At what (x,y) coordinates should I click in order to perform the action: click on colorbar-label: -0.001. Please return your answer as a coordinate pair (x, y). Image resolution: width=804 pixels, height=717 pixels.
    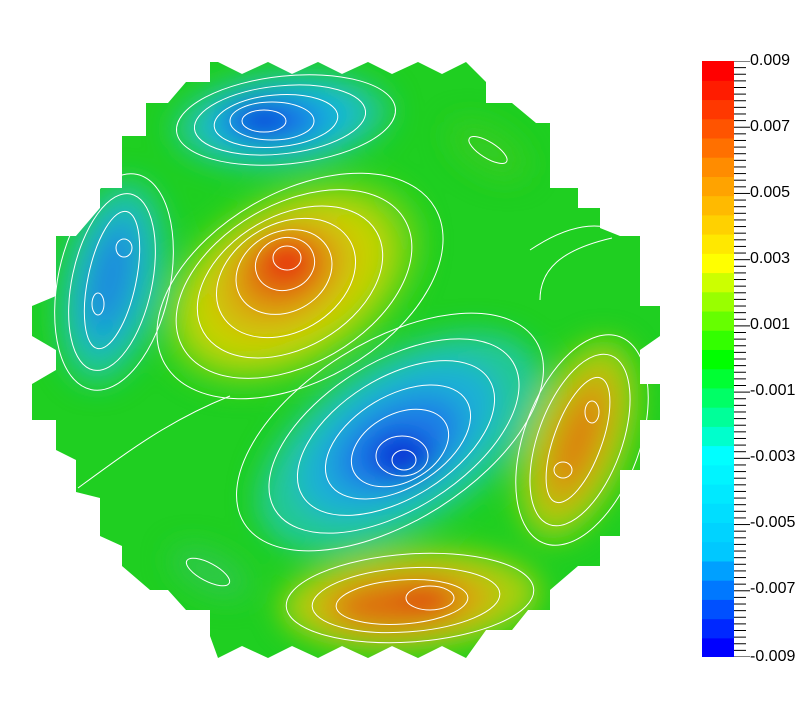
    Looking at the image, I should click on (773, 390).